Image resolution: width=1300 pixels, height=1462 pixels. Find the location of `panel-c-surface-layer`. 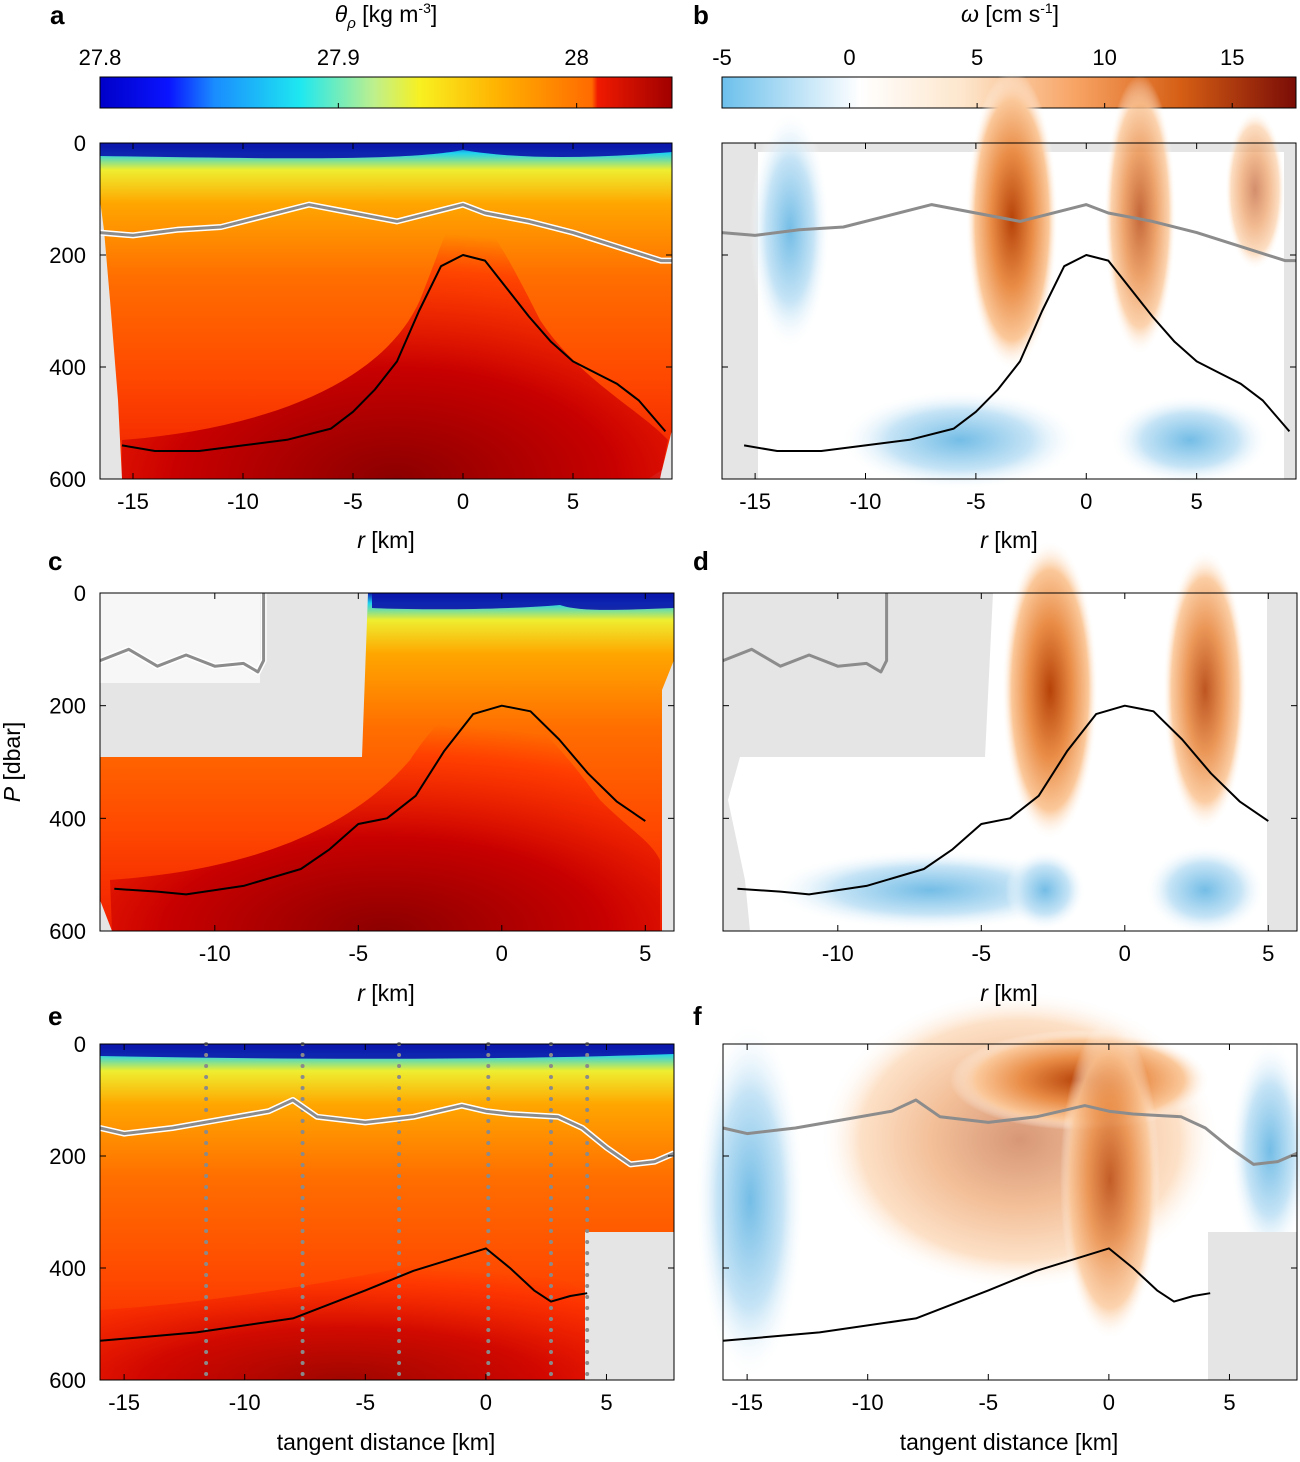

panel-c-surface-layer is located at coordinates (523, 601).